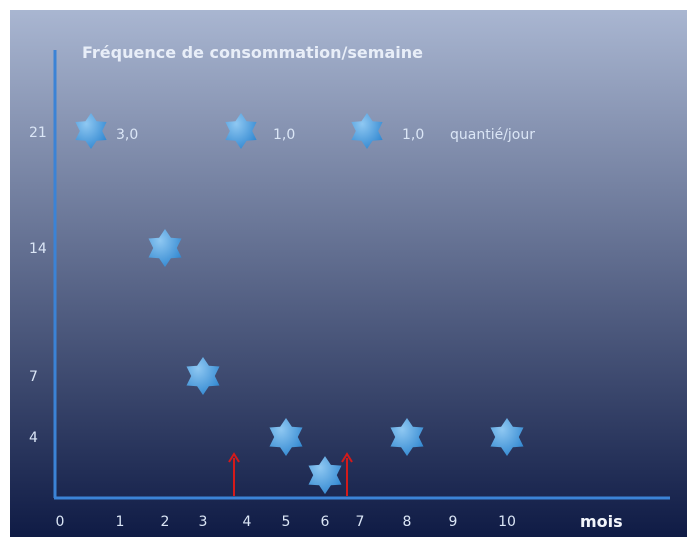 This screenshot has width=689, height=539. Describe the element at coordinates (360, 522) in the screenshot. I see `x-tick-label: 7` at that location.